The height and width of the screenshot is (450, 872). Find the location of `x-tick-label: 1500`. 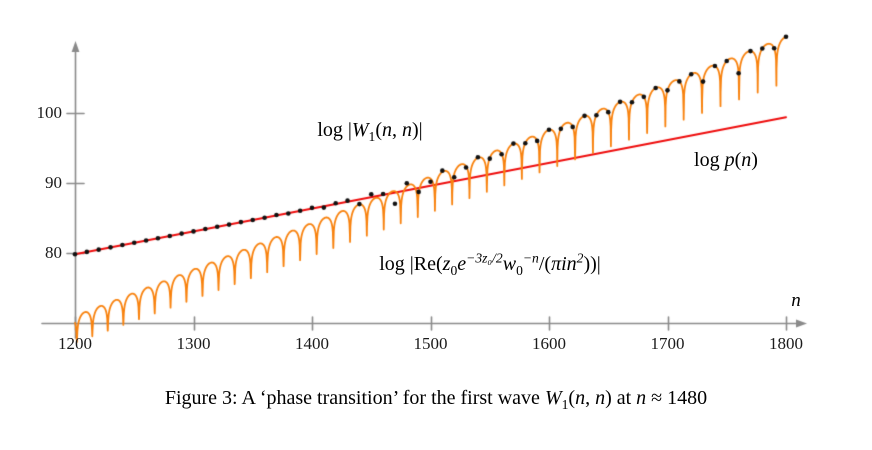

x-tick-label: 1500 is located at coordinates (430, 343).